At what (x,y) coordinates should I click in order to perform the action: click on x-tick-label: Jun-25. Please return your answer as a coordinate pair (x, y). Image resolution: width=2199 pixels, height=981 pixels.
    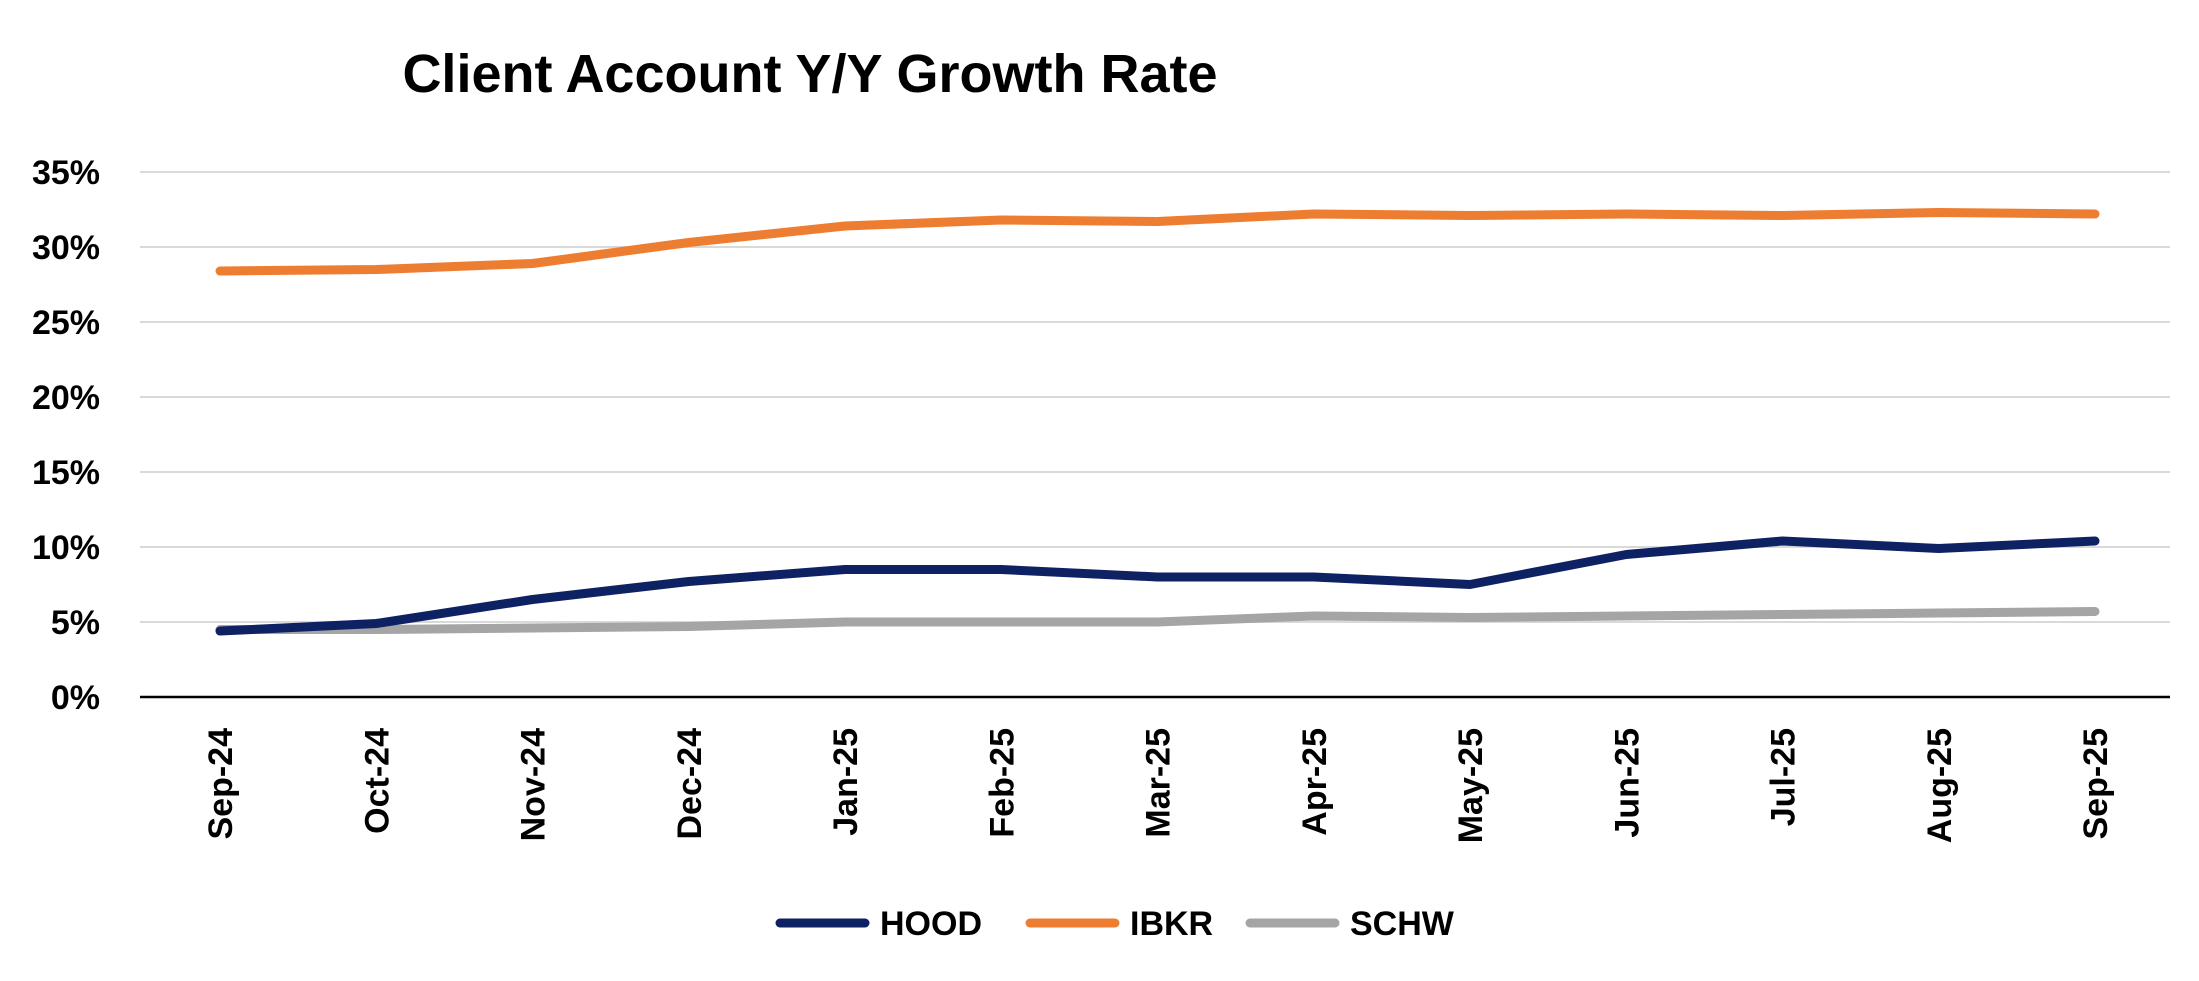
    Looking at the image, I should click on (1627, 783).